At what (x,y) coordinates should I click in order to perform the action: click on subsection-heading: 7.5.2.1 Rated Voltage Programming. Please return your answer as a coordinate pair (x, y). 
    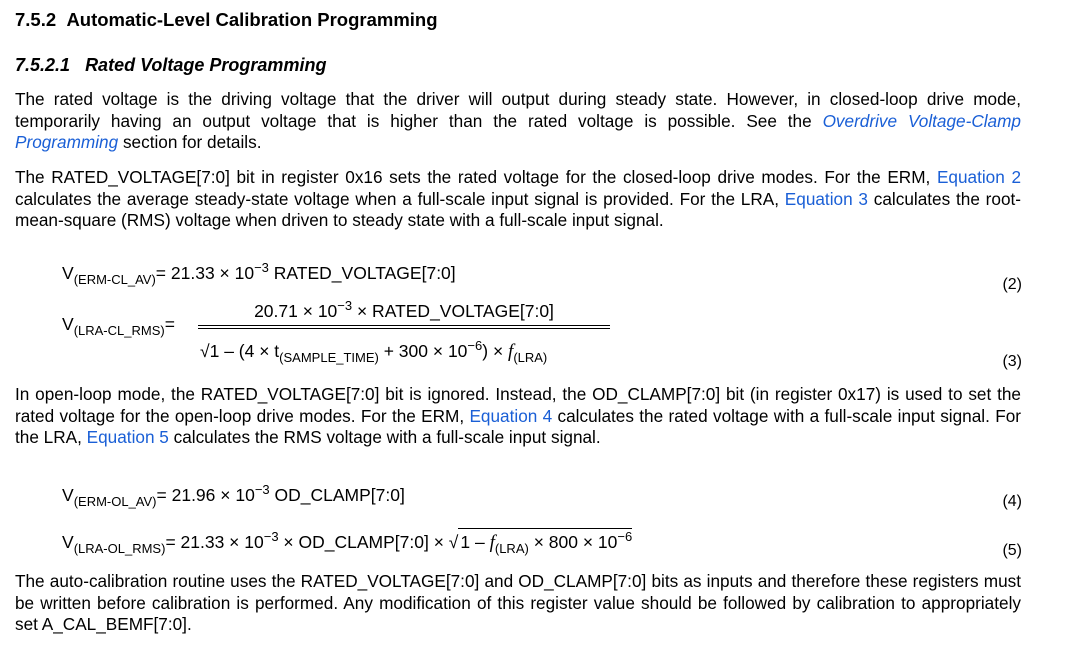
    Looking at the image, I should click on (170, 65).